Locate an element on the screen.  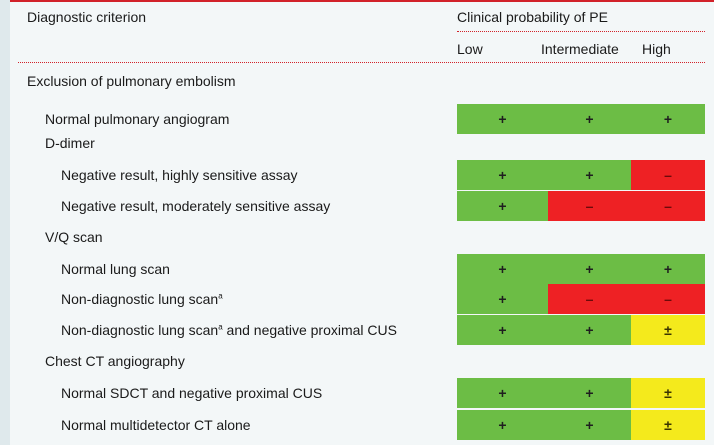
row-label-text: D-dimer is located at coordinates (70, 143).